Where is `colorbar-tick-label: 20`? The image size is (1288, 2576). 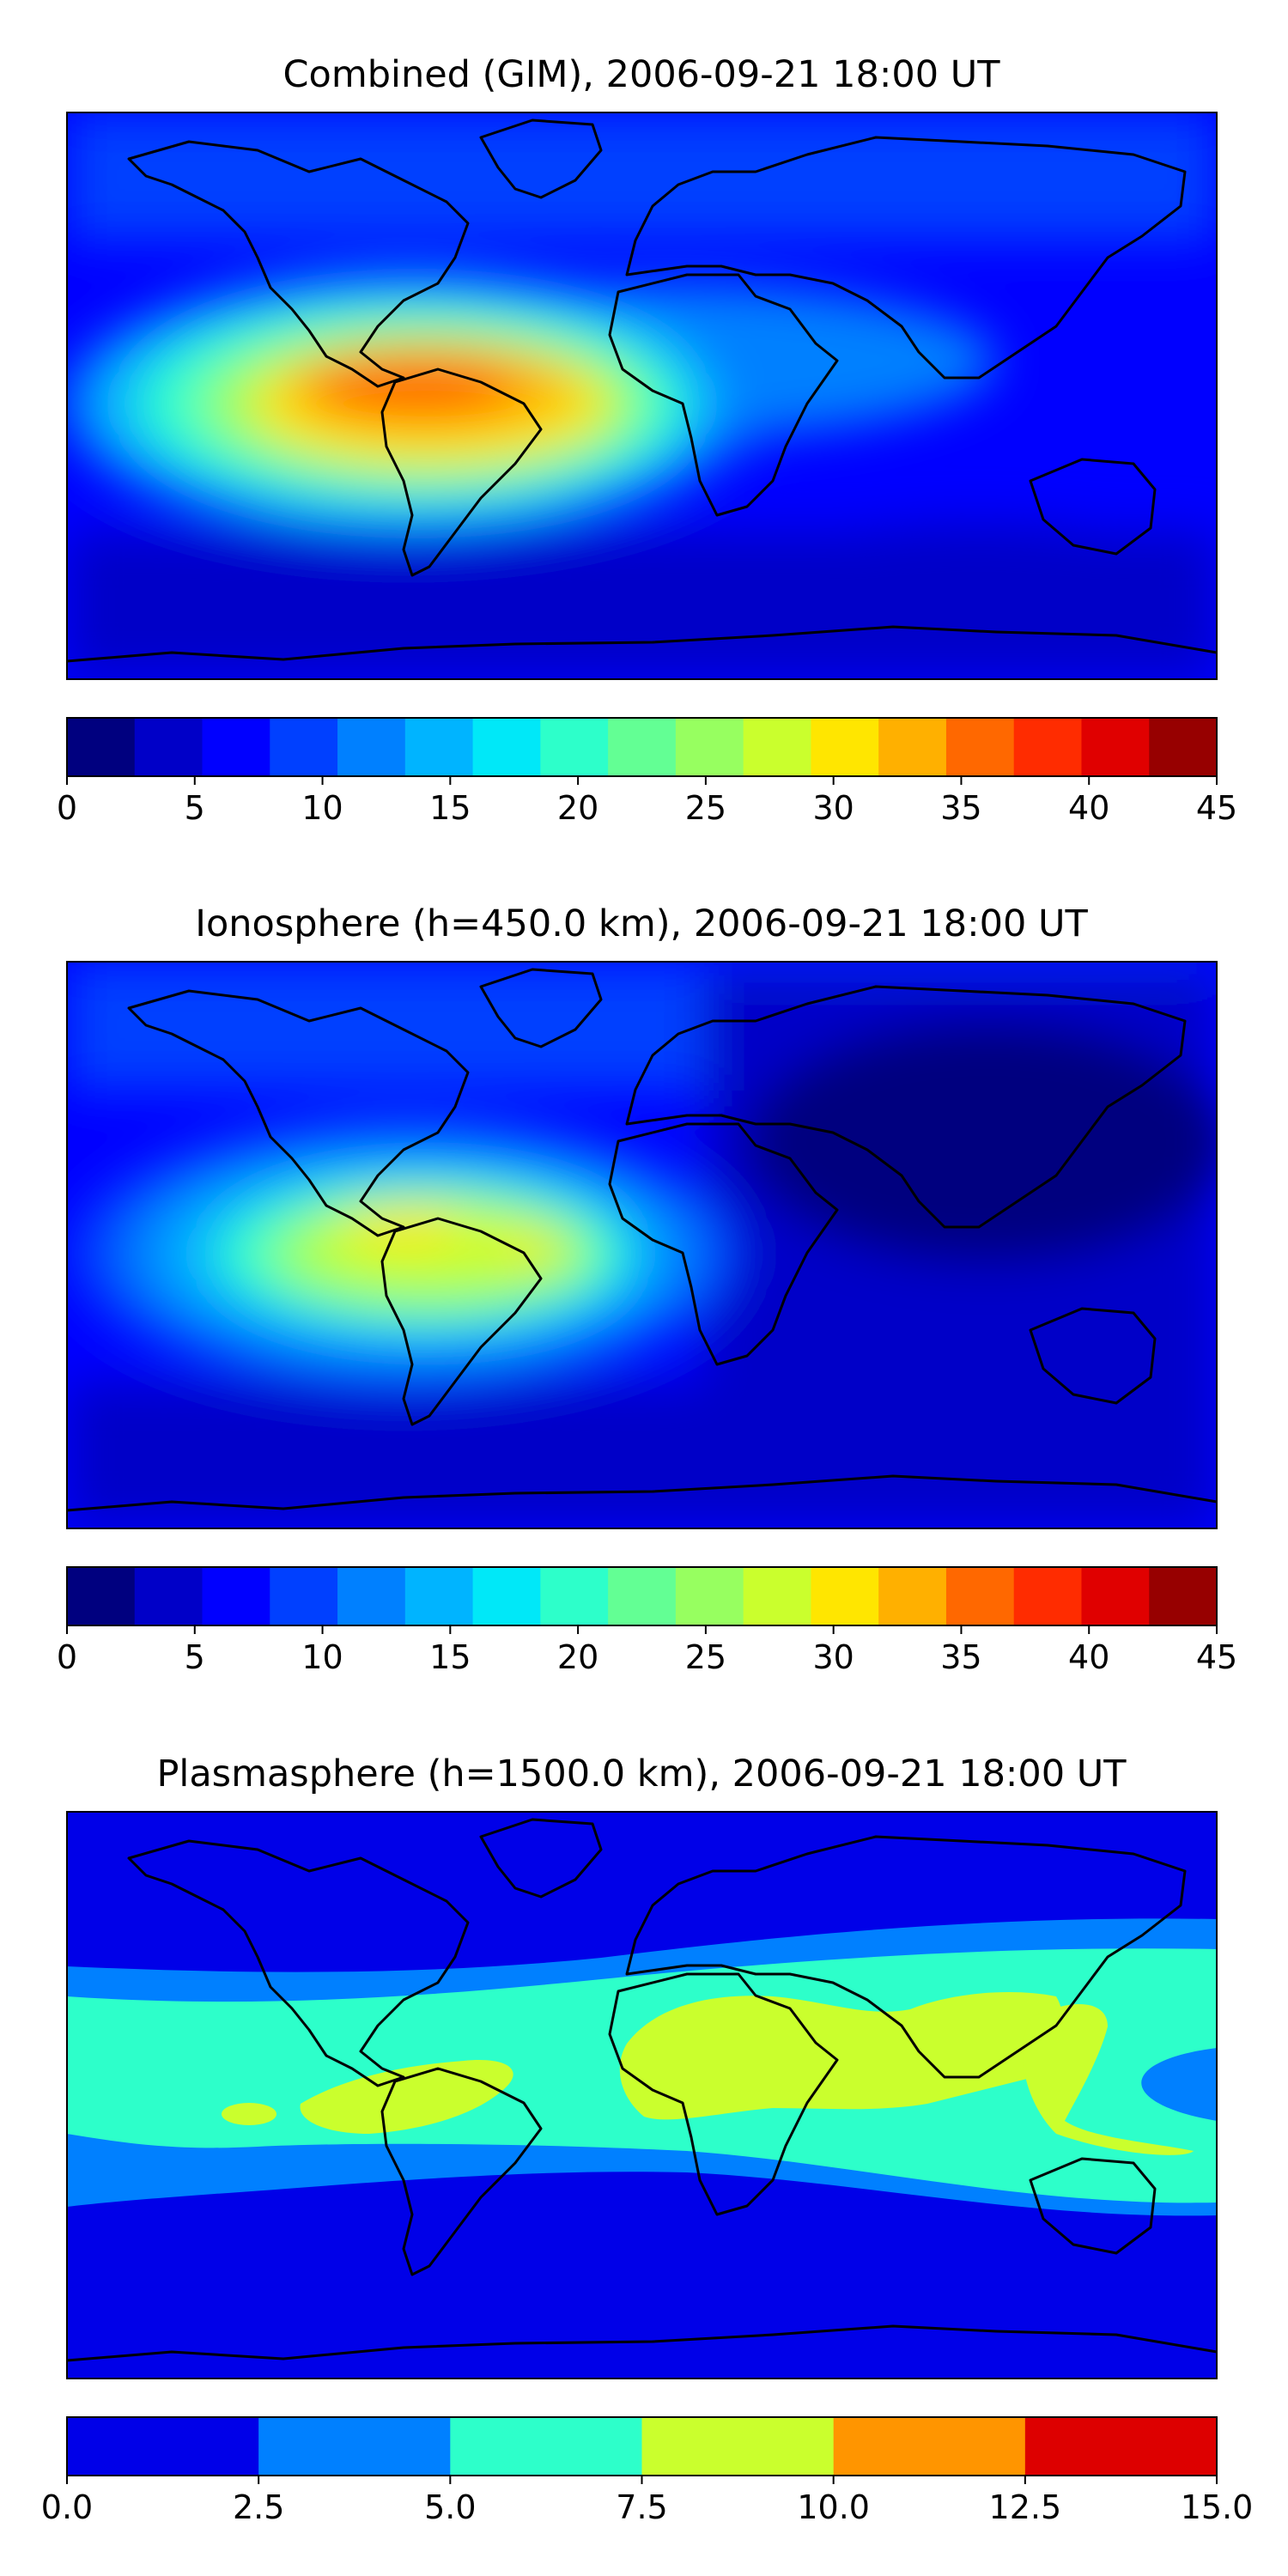 colorbar-tick-label: 20 is located at coordinates (577, 1657).